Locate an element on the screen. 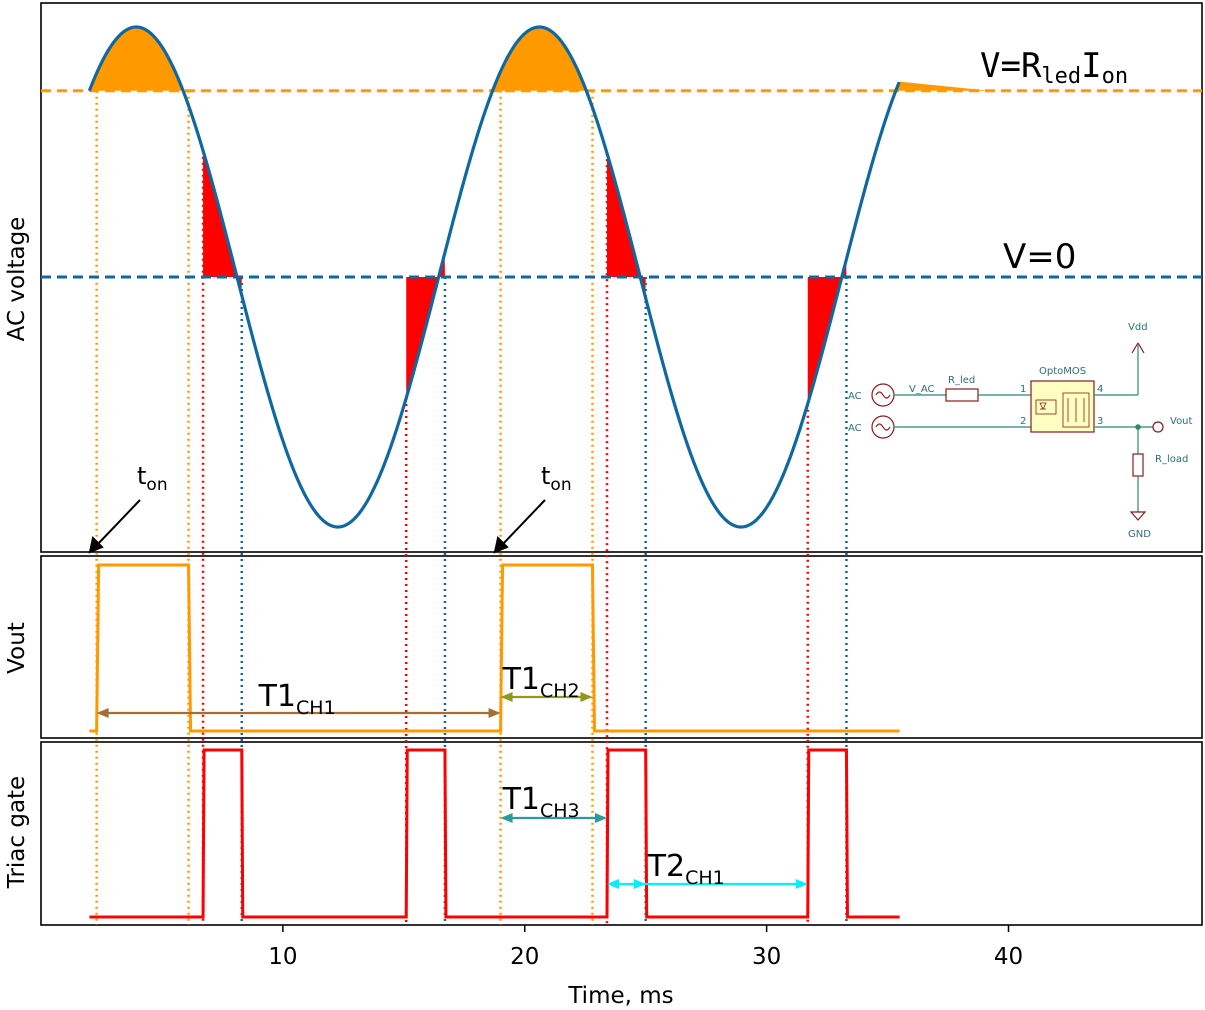  y-label-ac: AC voltage is located at coordinates (17, 279).